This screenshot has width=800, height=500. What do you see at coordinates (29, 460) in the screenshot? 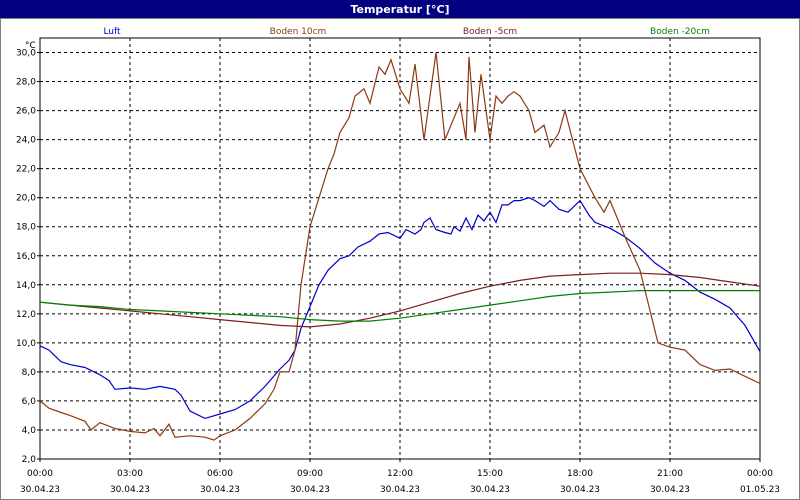
I see `y-tick-label: 2,0` at bounding box center [29, 460].